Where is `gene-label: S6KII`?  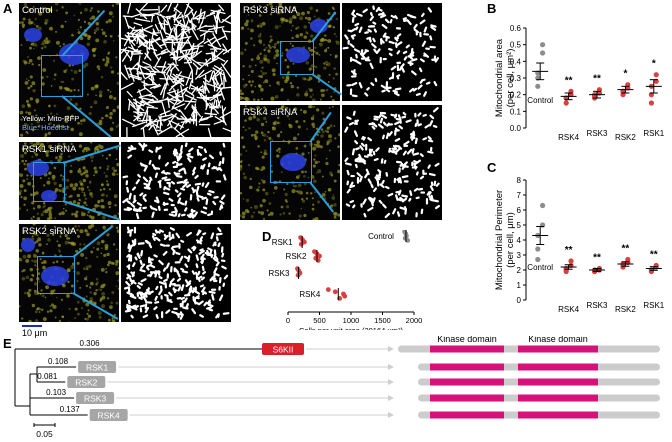
gene-label: S6KII is located at coordinates (283, 350).